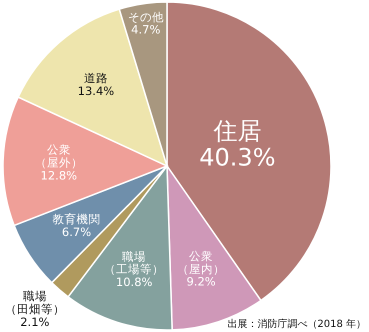 The height and width of the screenshot is (332, 369). I want to click on slice-label: その他, so click(146, 17).